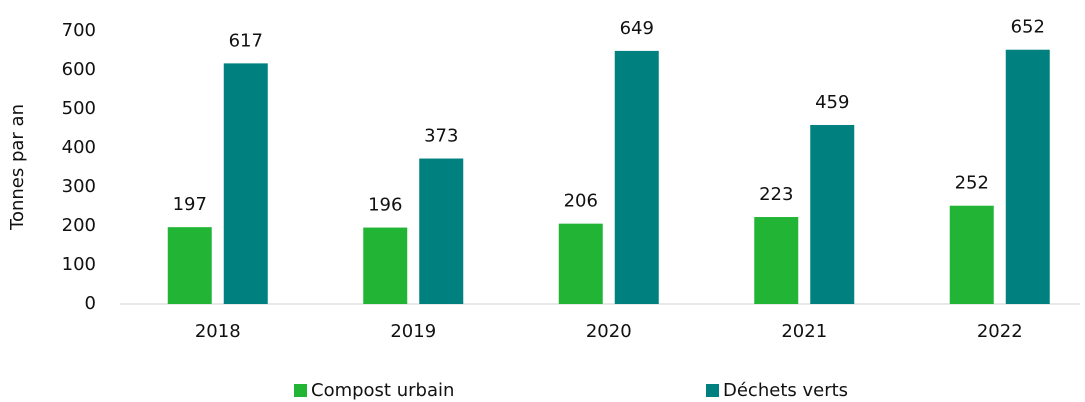 Image resolution: width=1085 pixels, height=402 pixels. Describe the element at coordinates (832, 102) in the screenshot. I see `data-label: 459` at that location.